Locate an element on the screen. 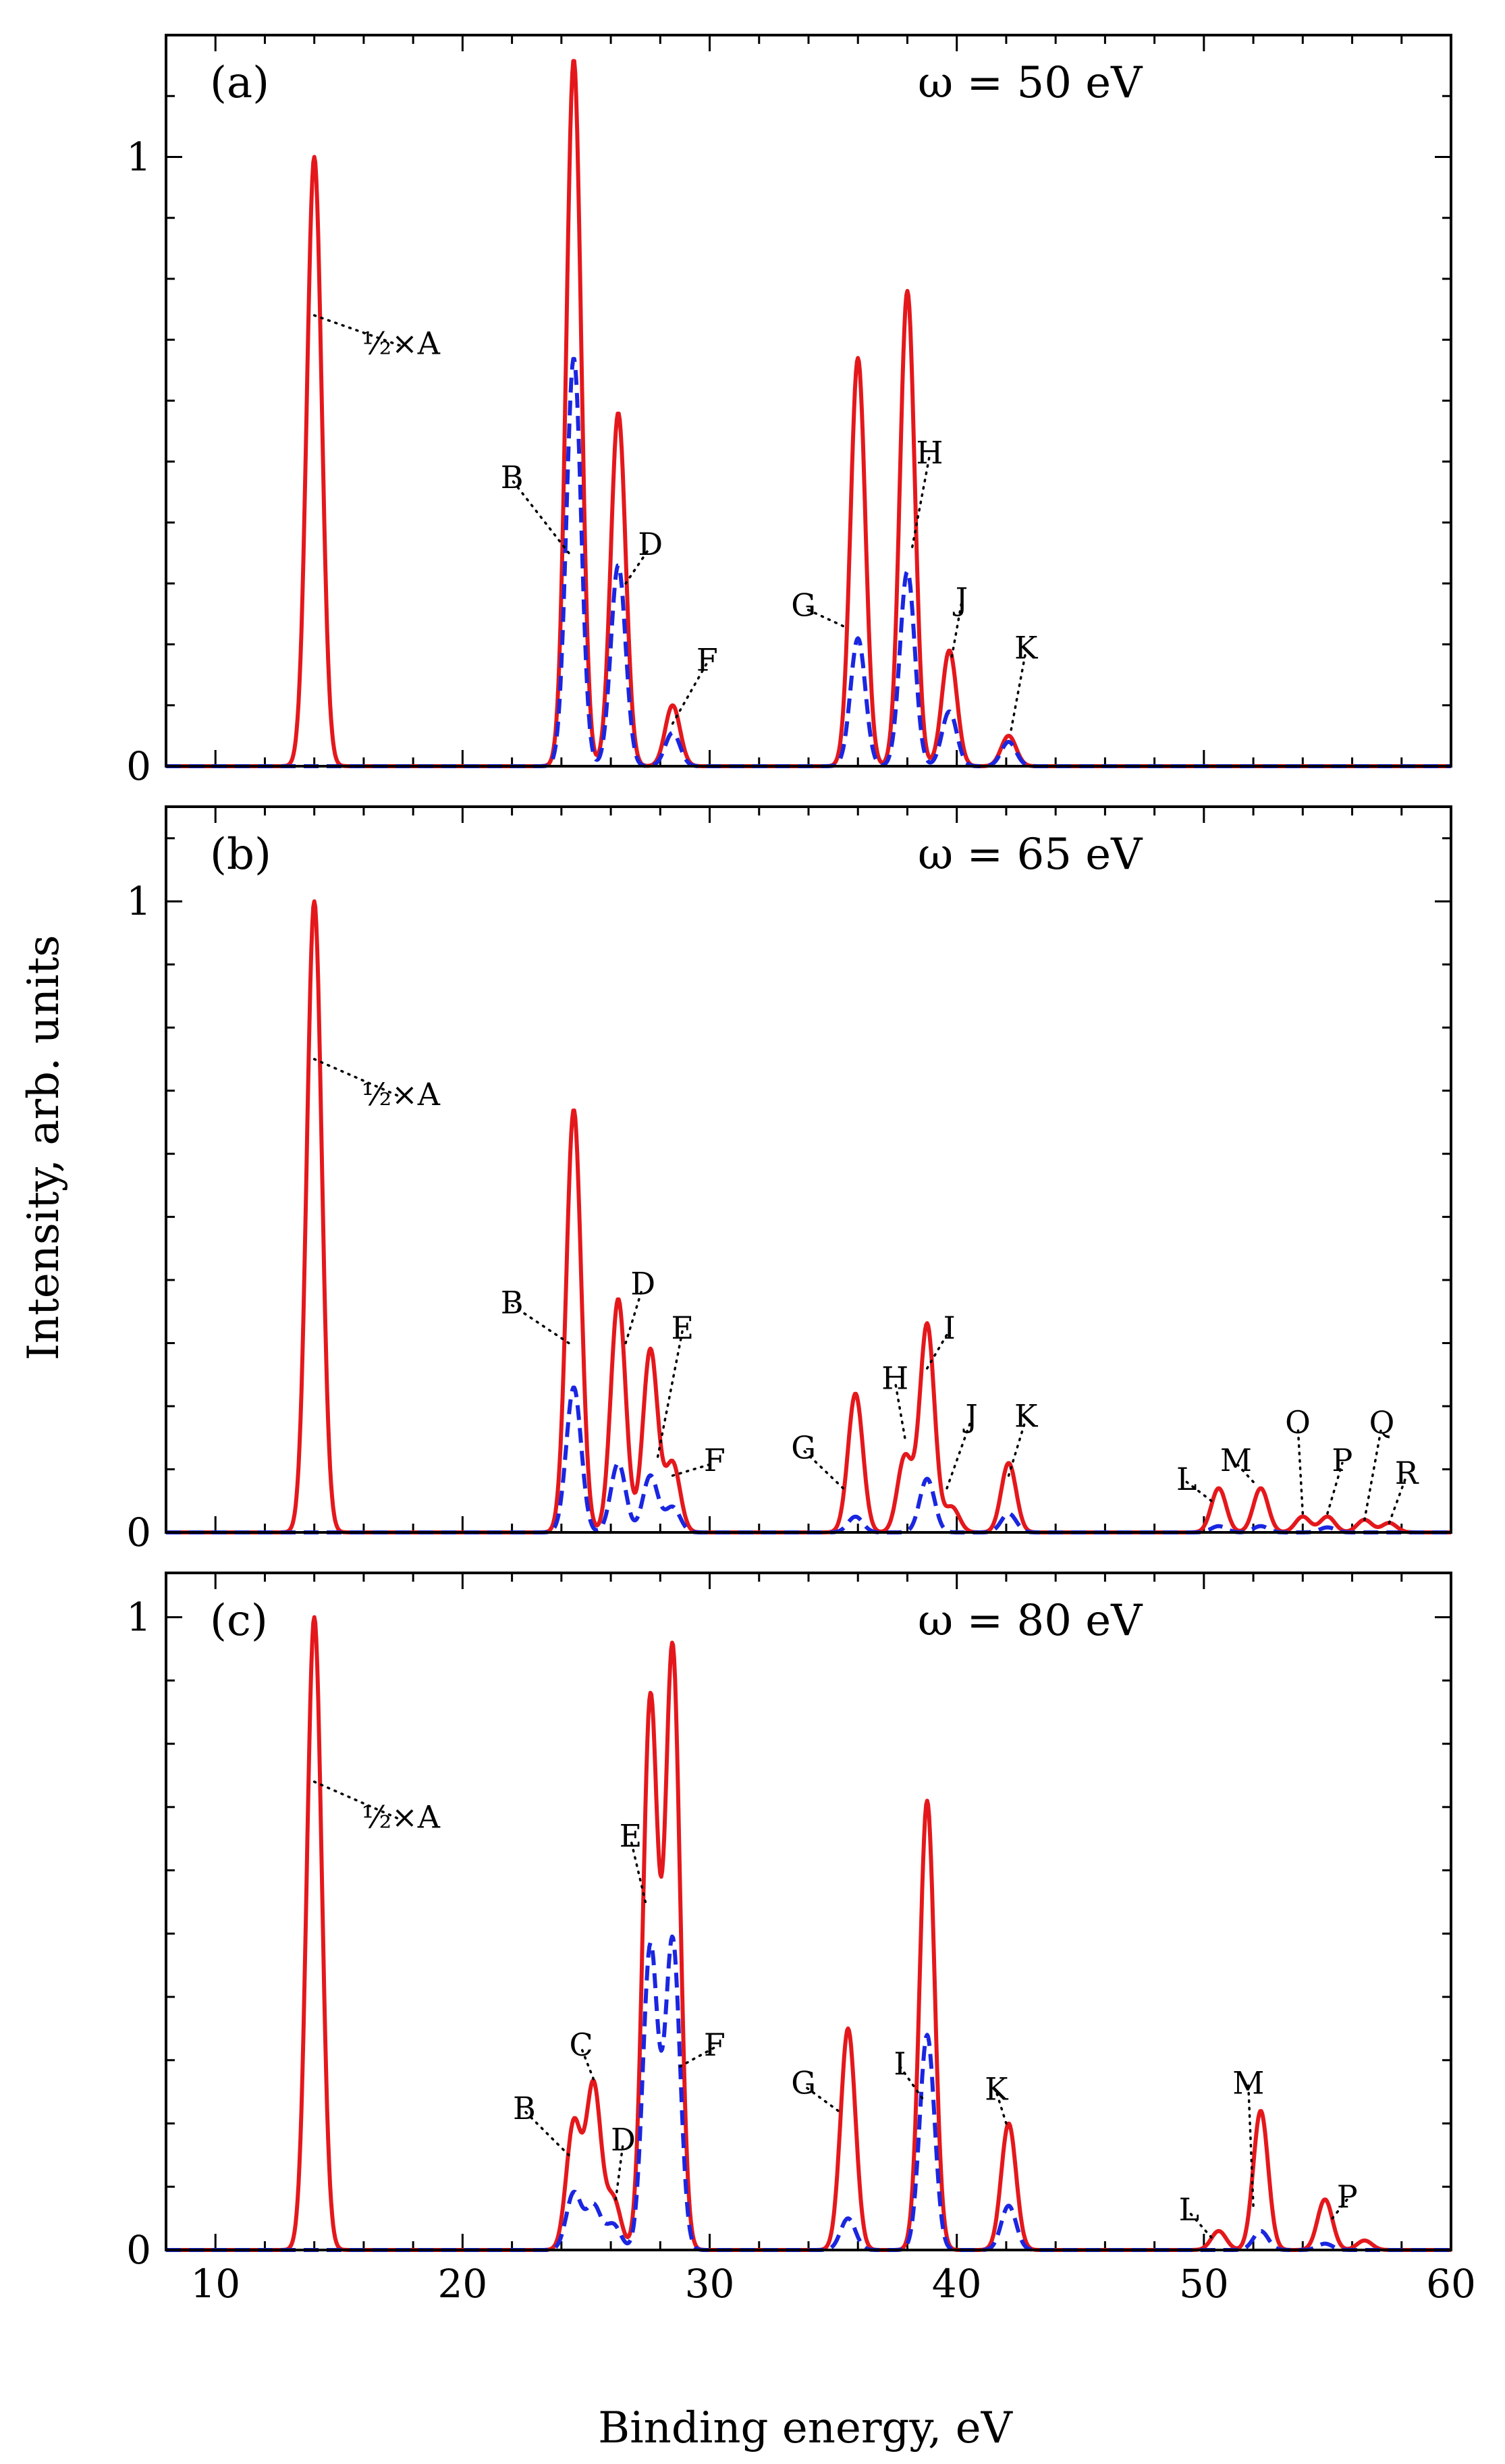  x-tick-label: 10 is located at coordinates (215, 2284).